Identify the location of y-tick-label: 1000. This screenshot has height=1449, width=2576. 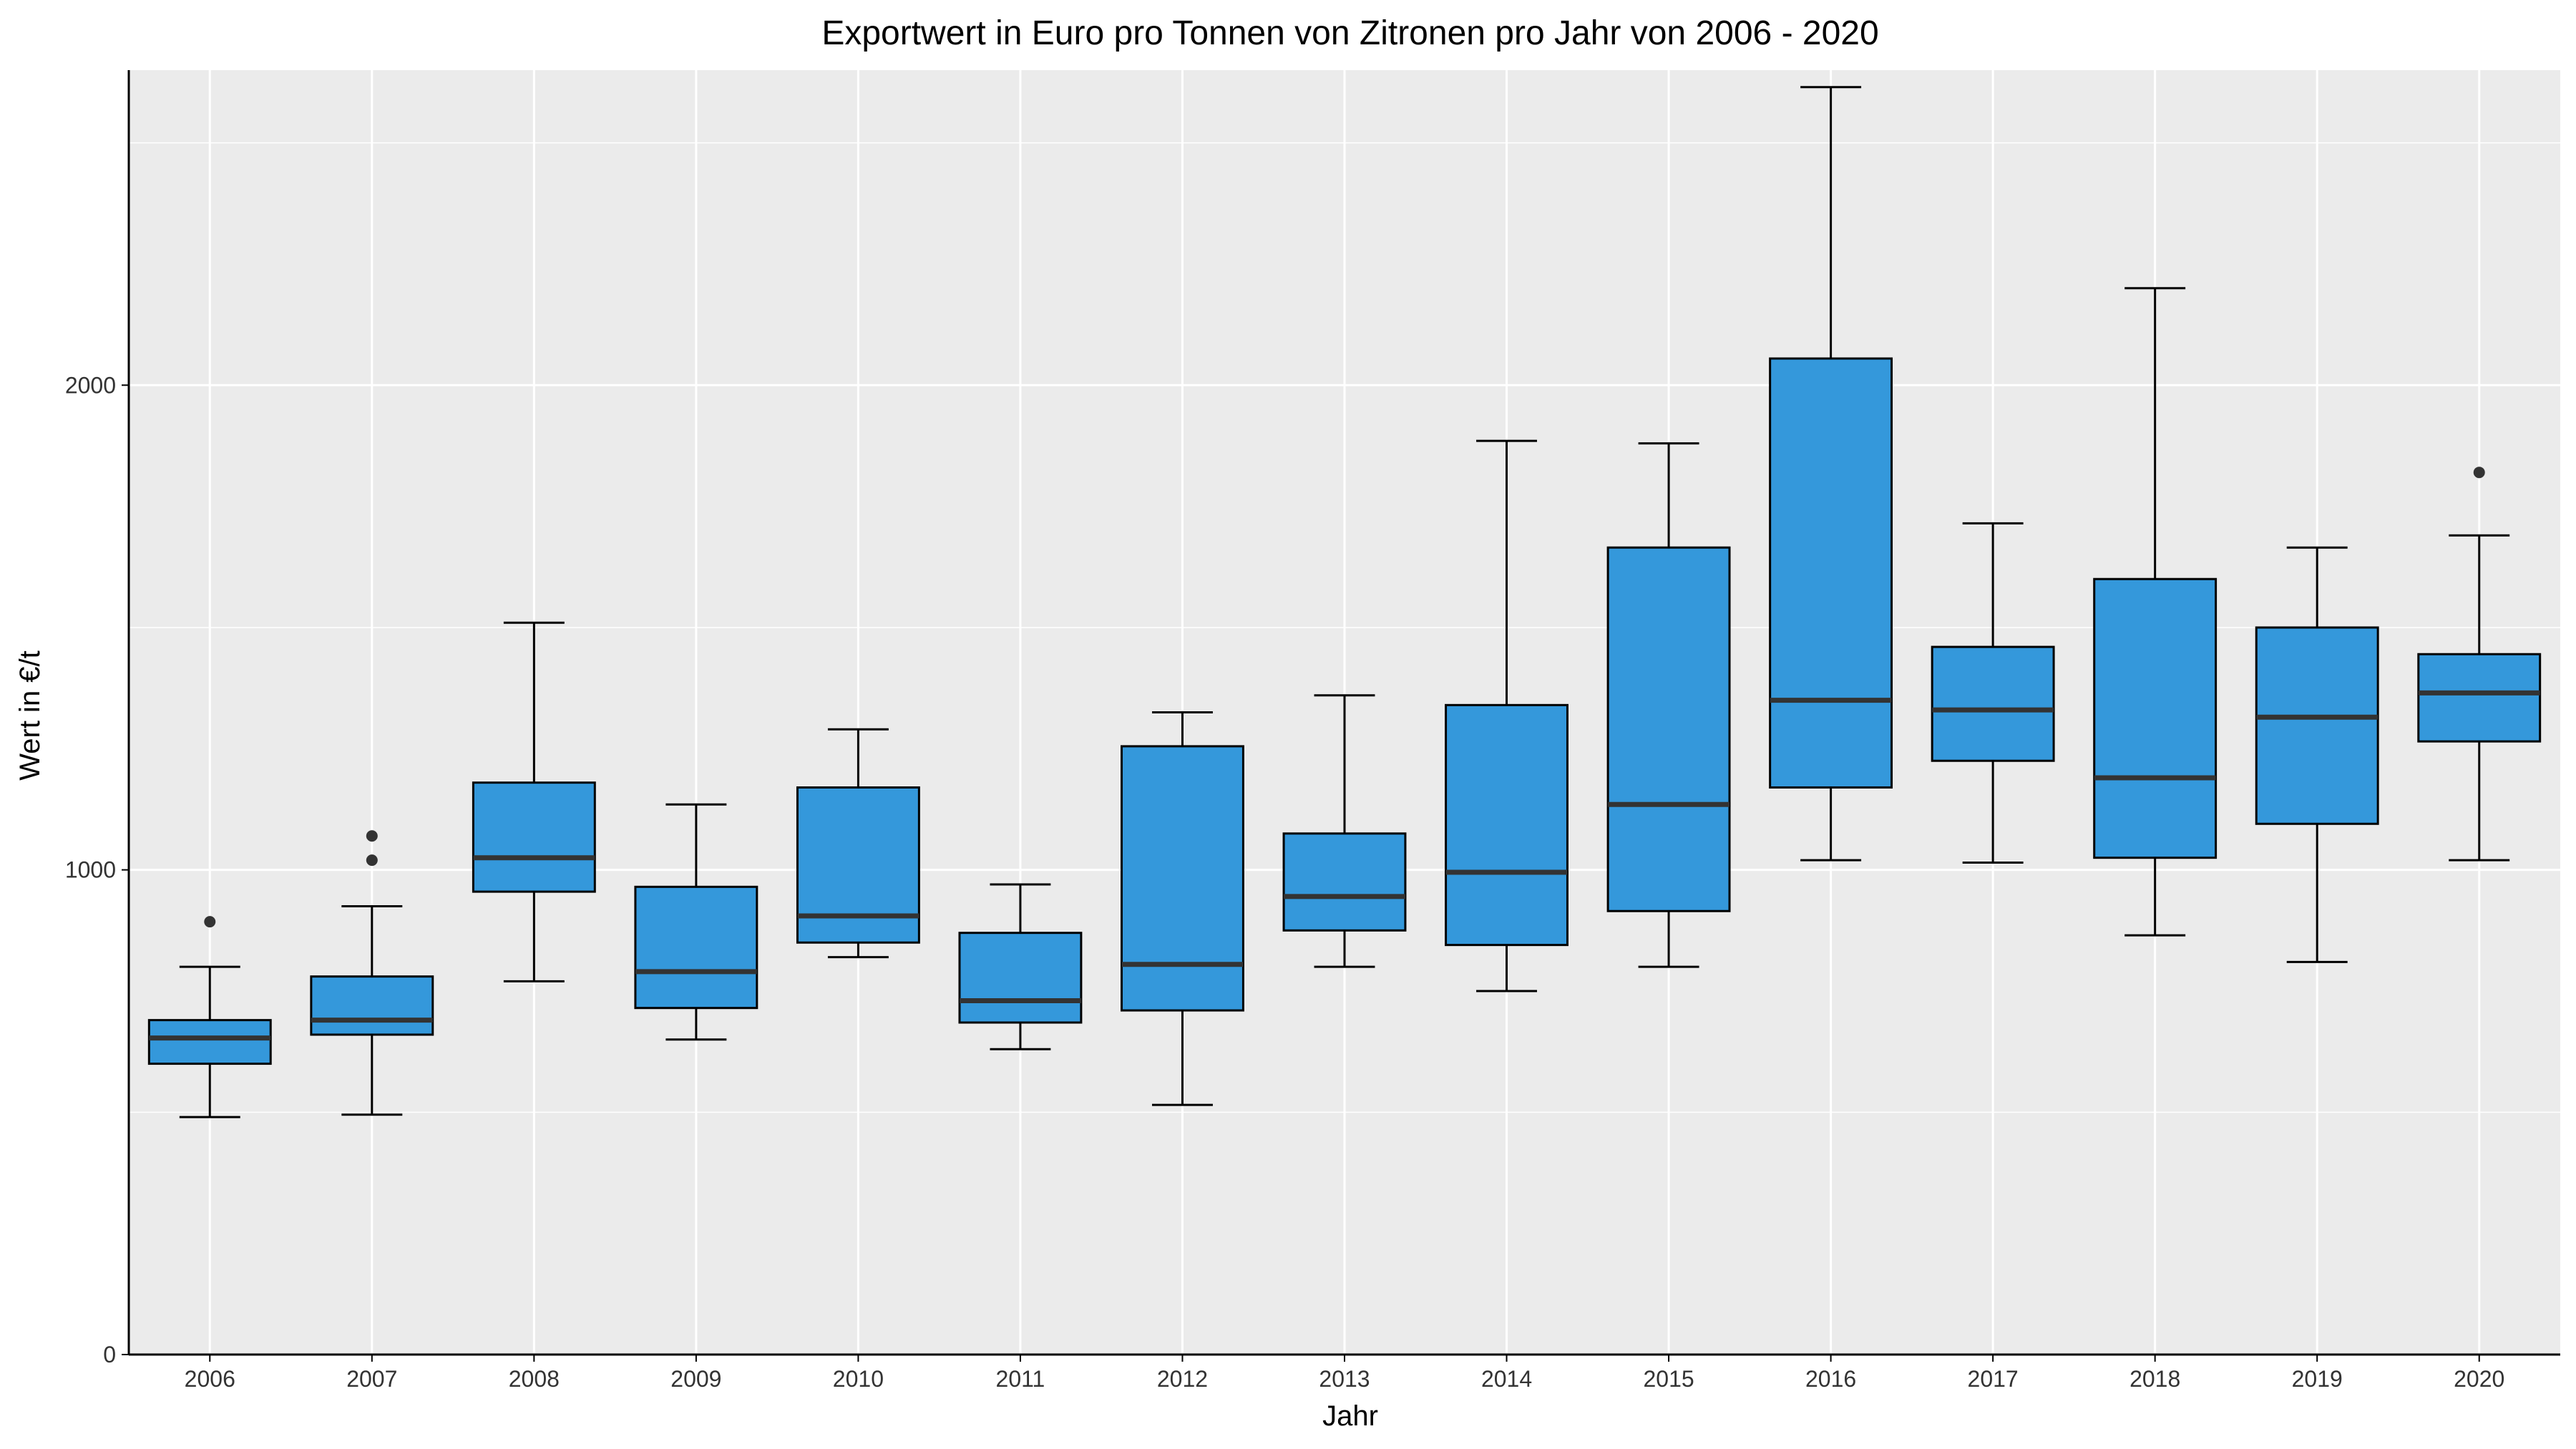
(90, 870).